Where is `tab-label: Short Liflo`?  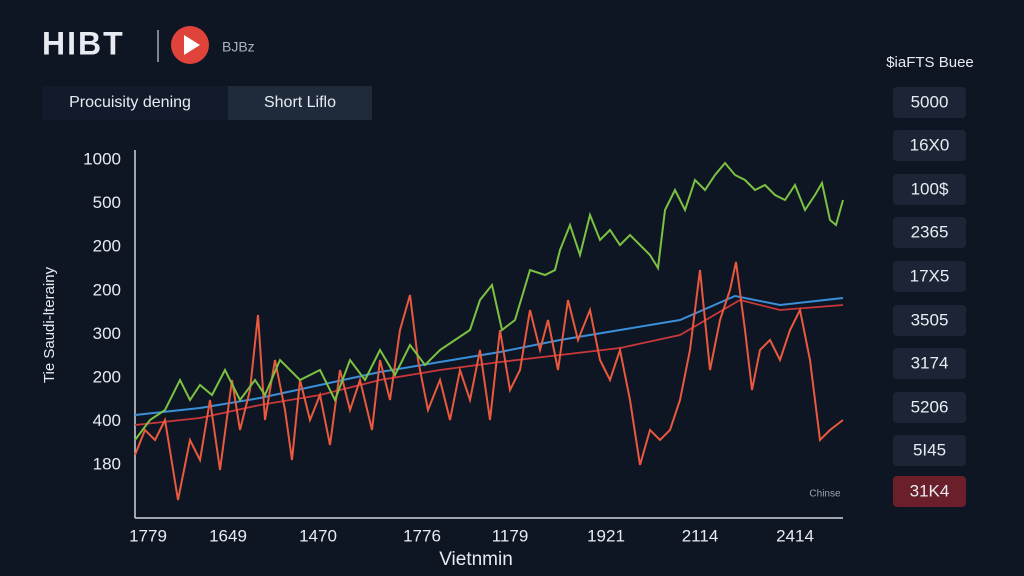 tab-label: Short Liflo is located at coordinates (300, 102).